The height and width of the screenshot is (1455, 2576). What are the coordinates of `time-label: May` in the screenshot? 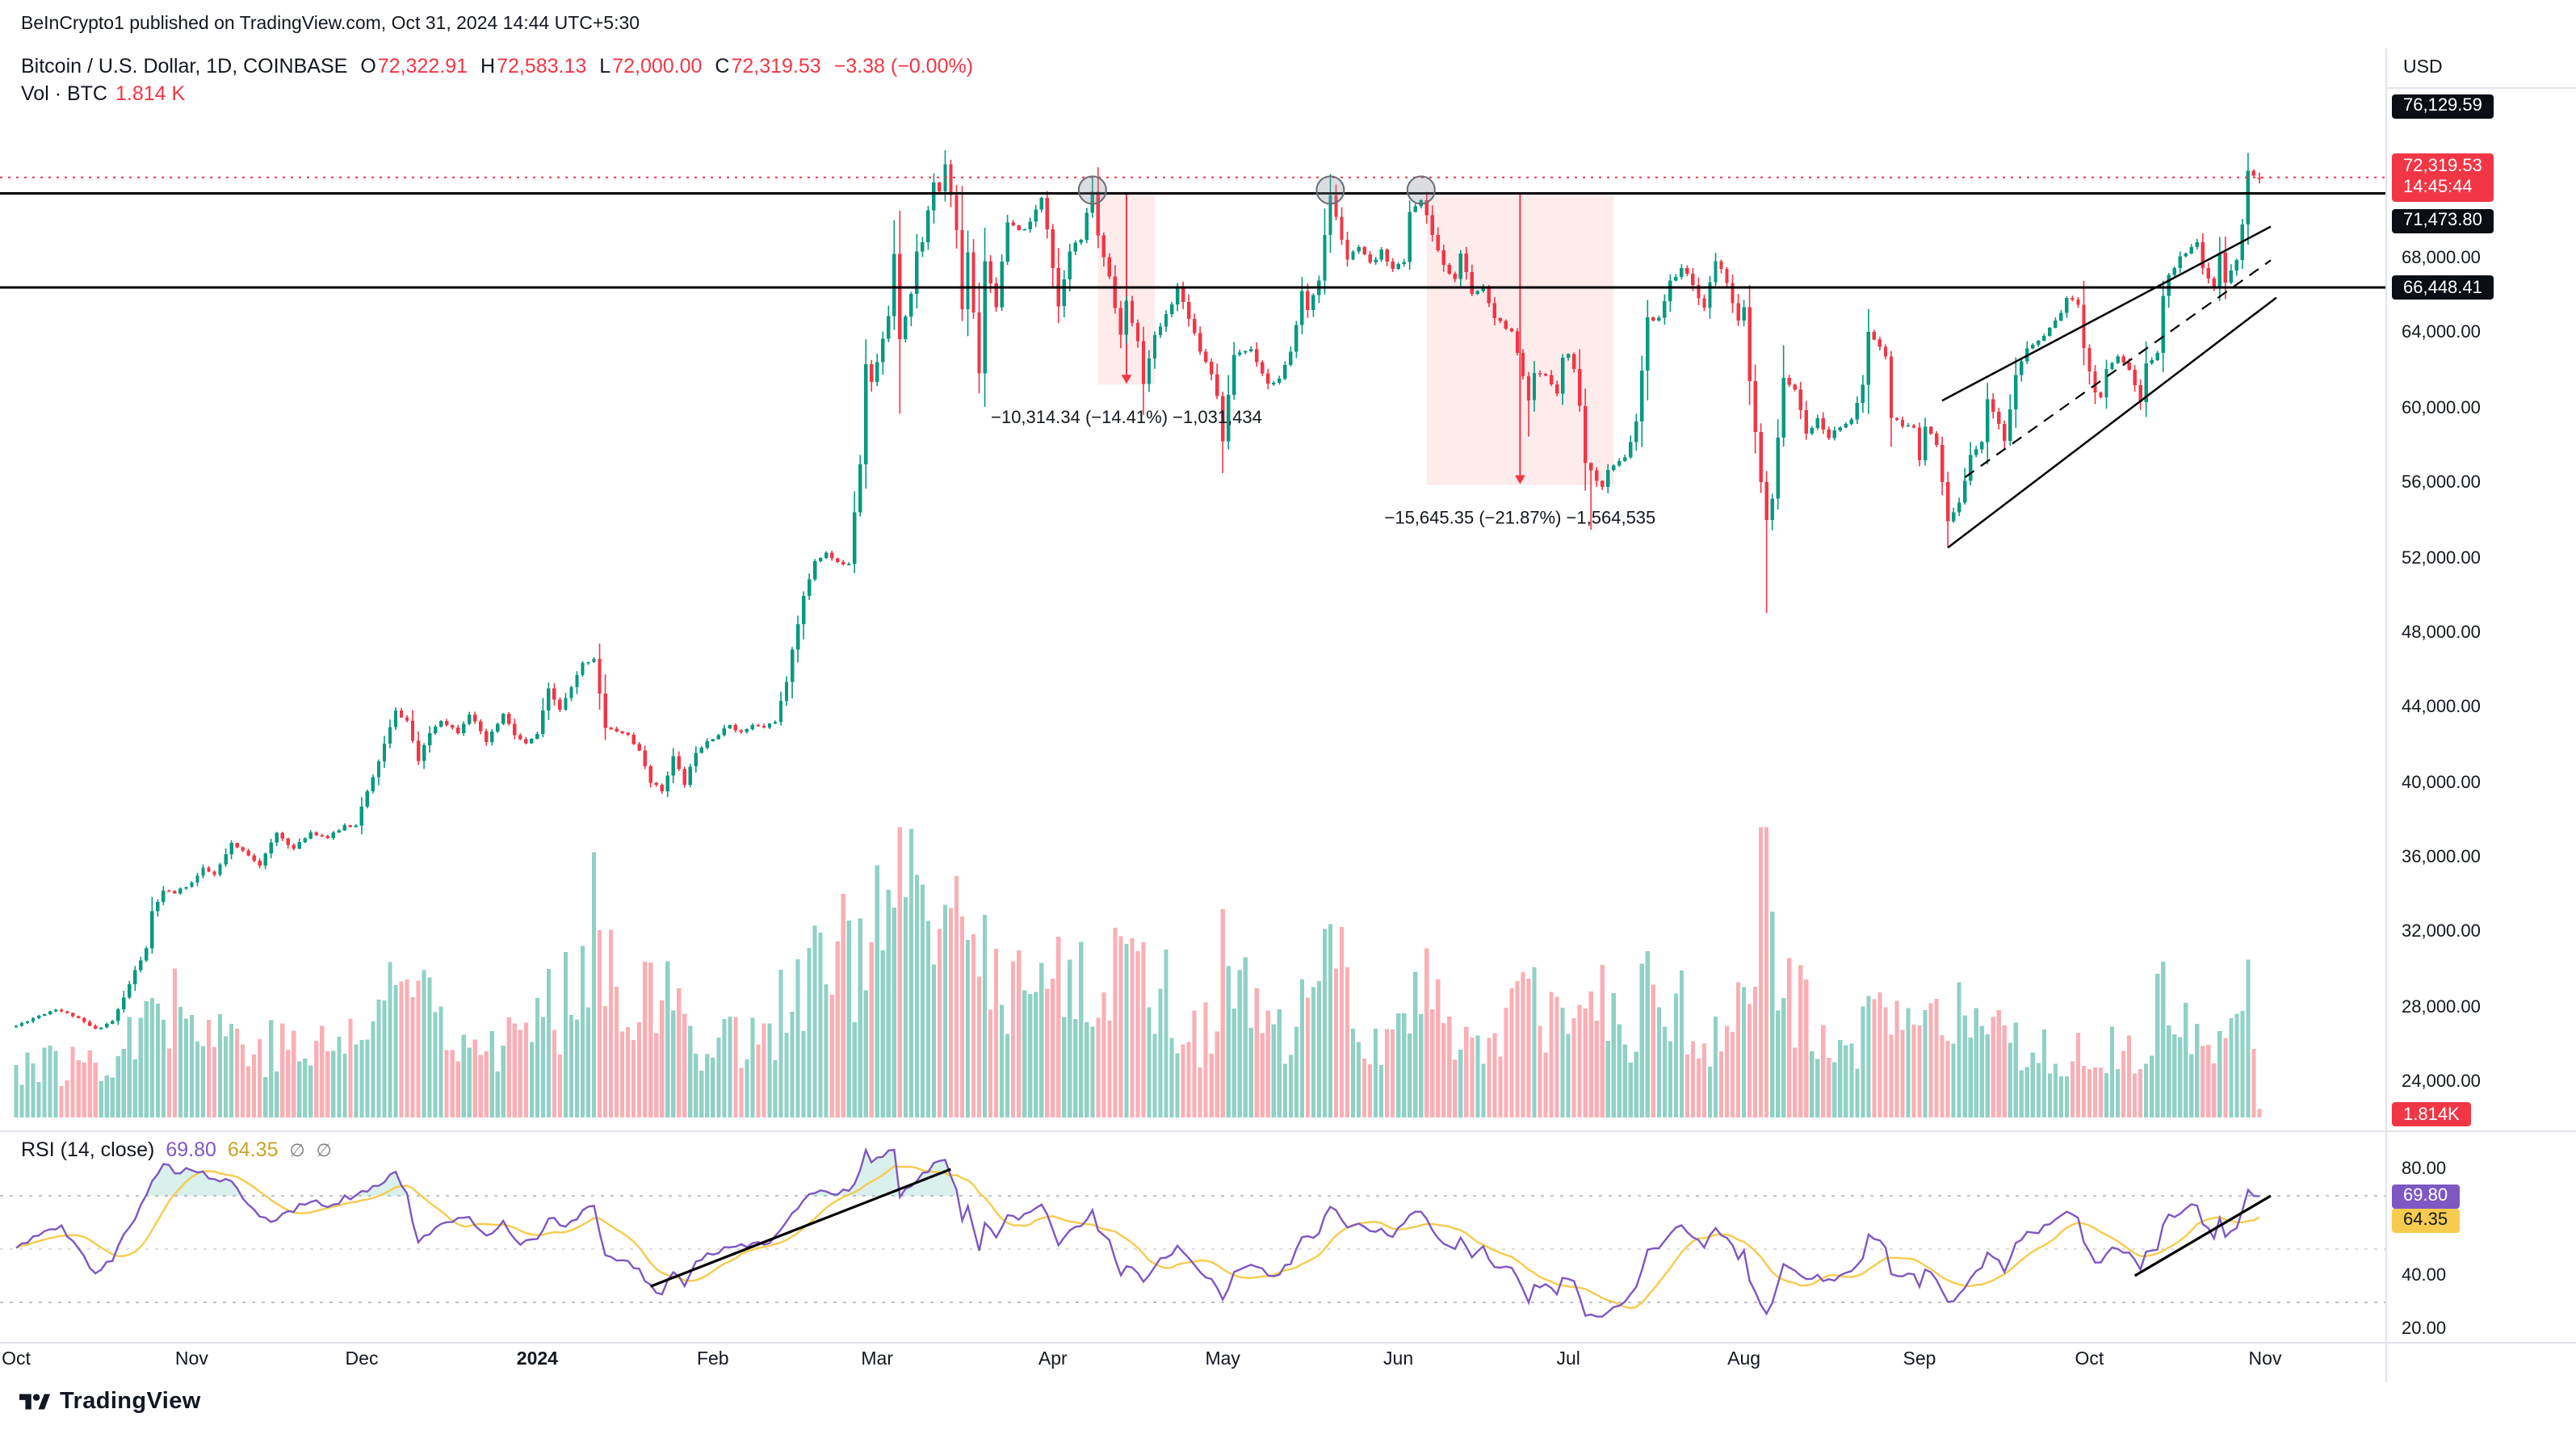 It's located at (1222, 1359).